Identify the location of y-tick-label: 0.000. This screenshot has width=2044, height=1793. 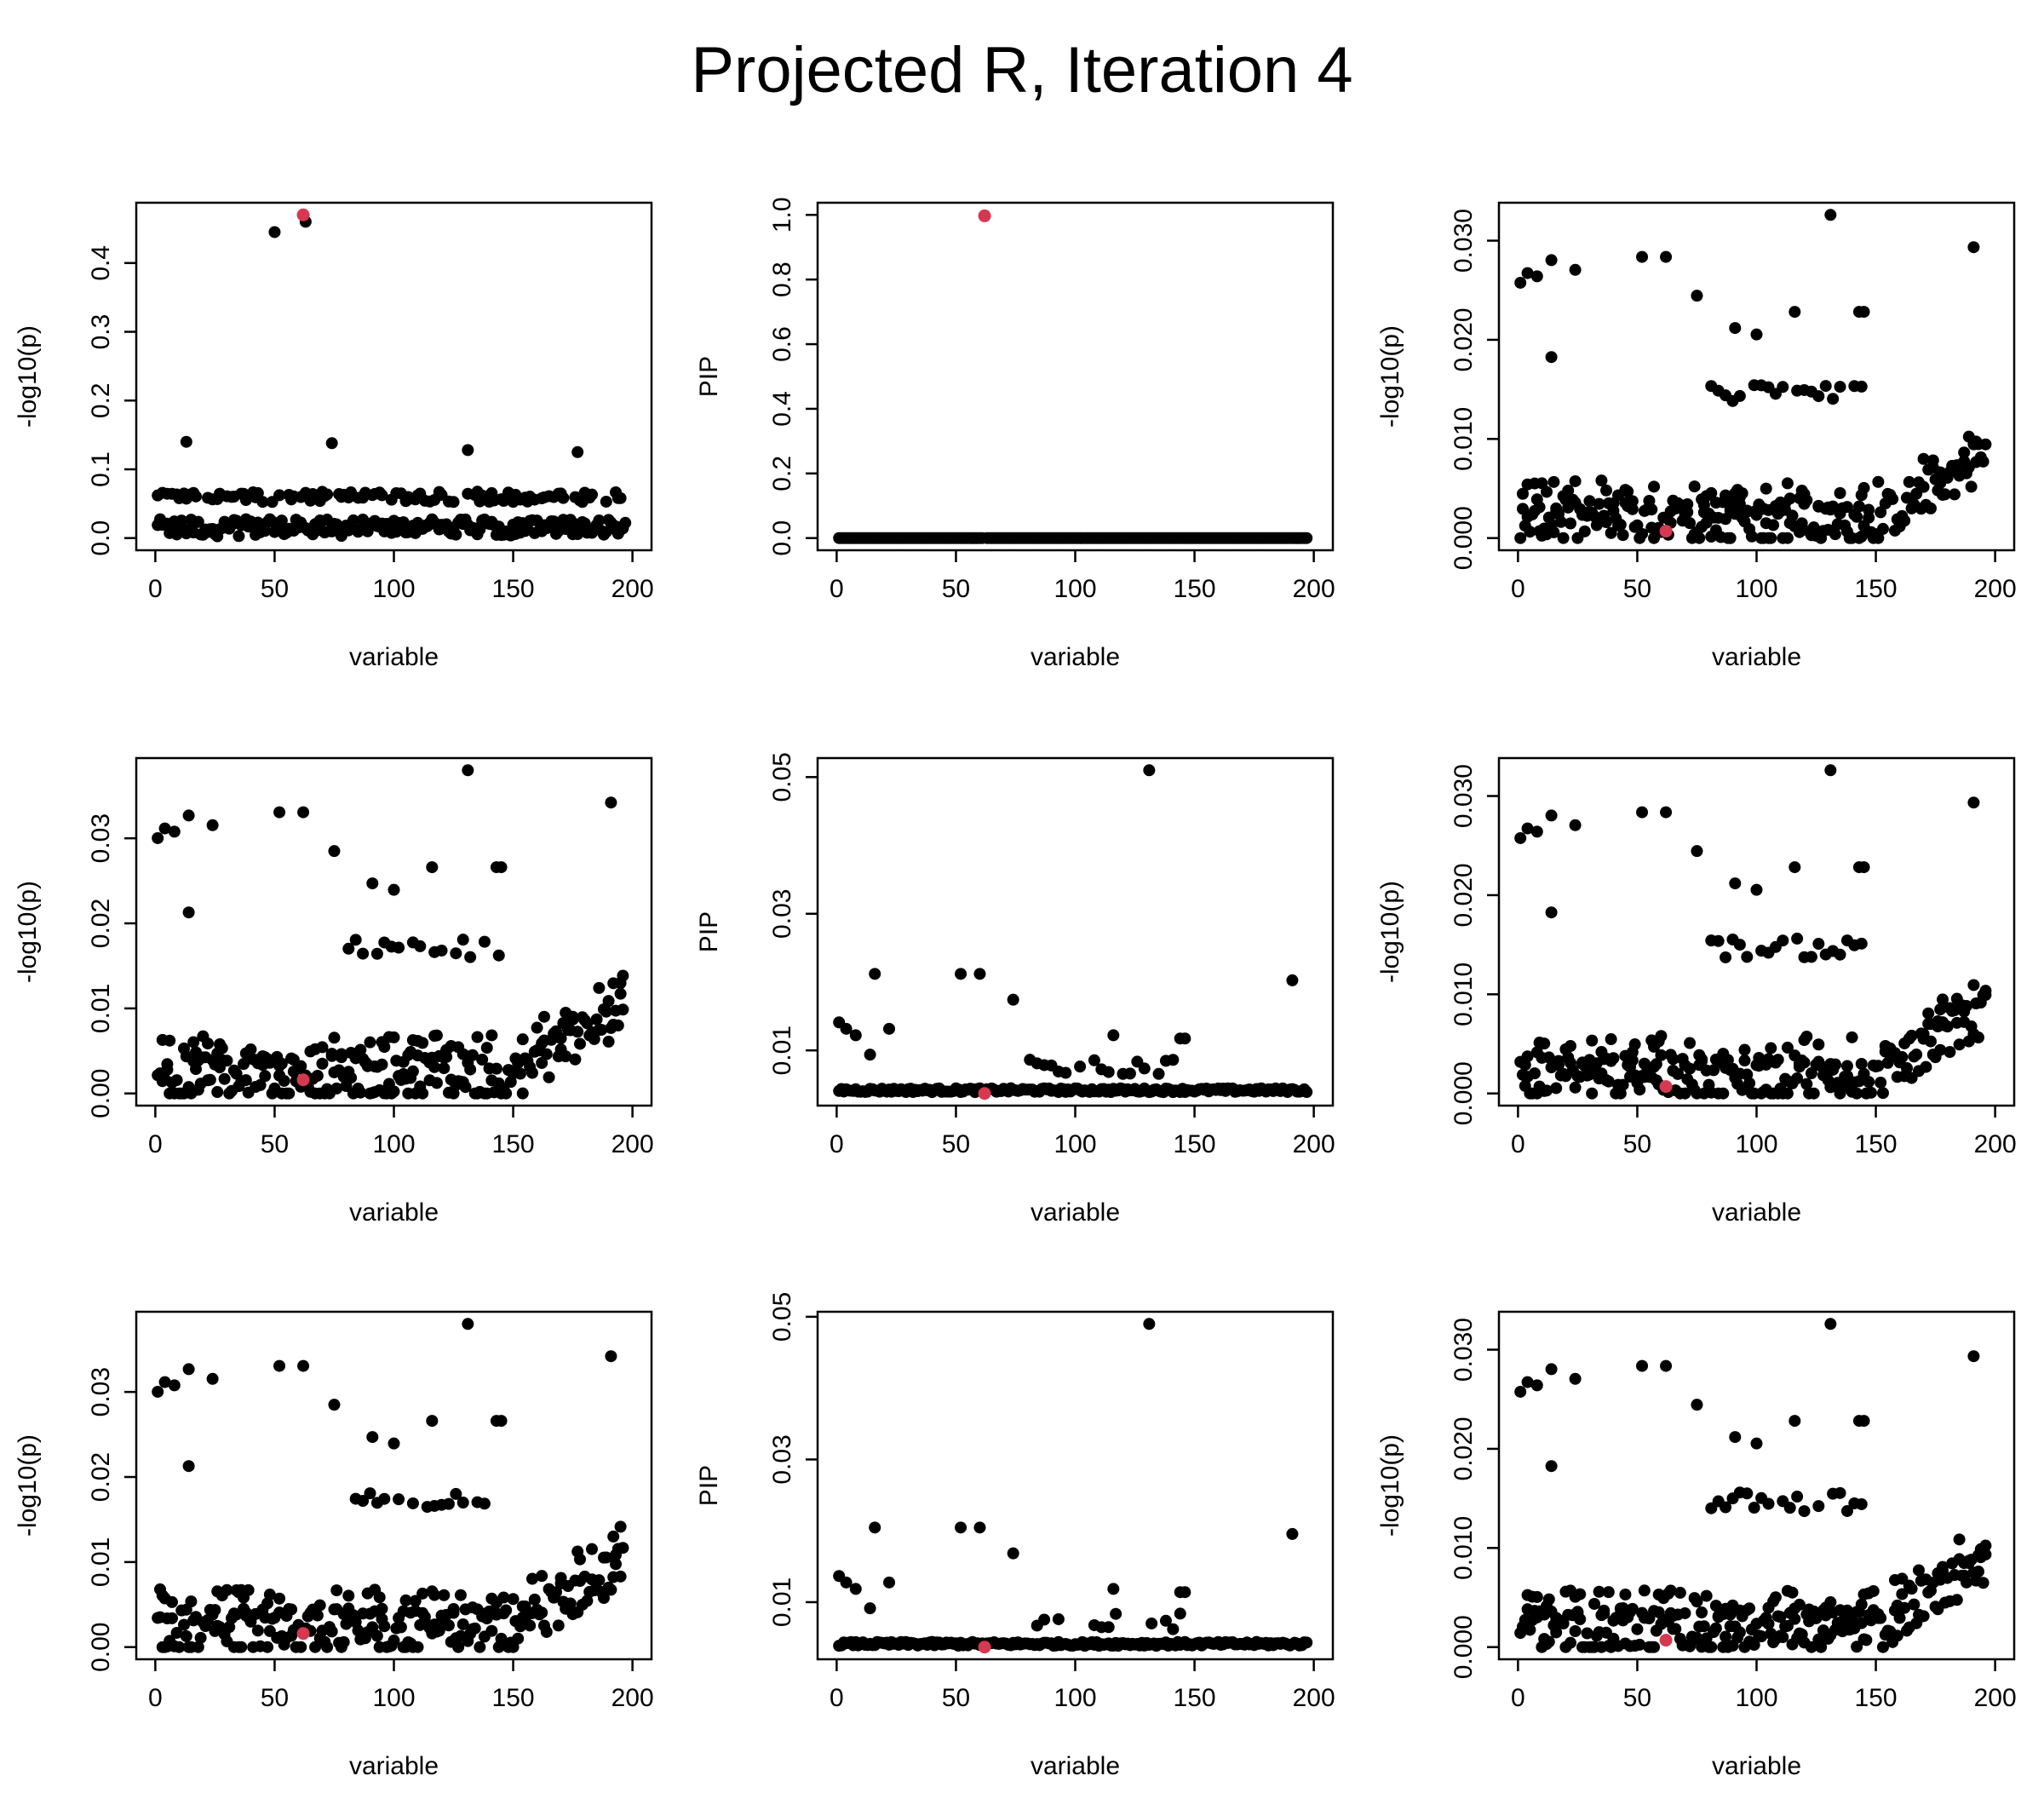
(1464, 1093).